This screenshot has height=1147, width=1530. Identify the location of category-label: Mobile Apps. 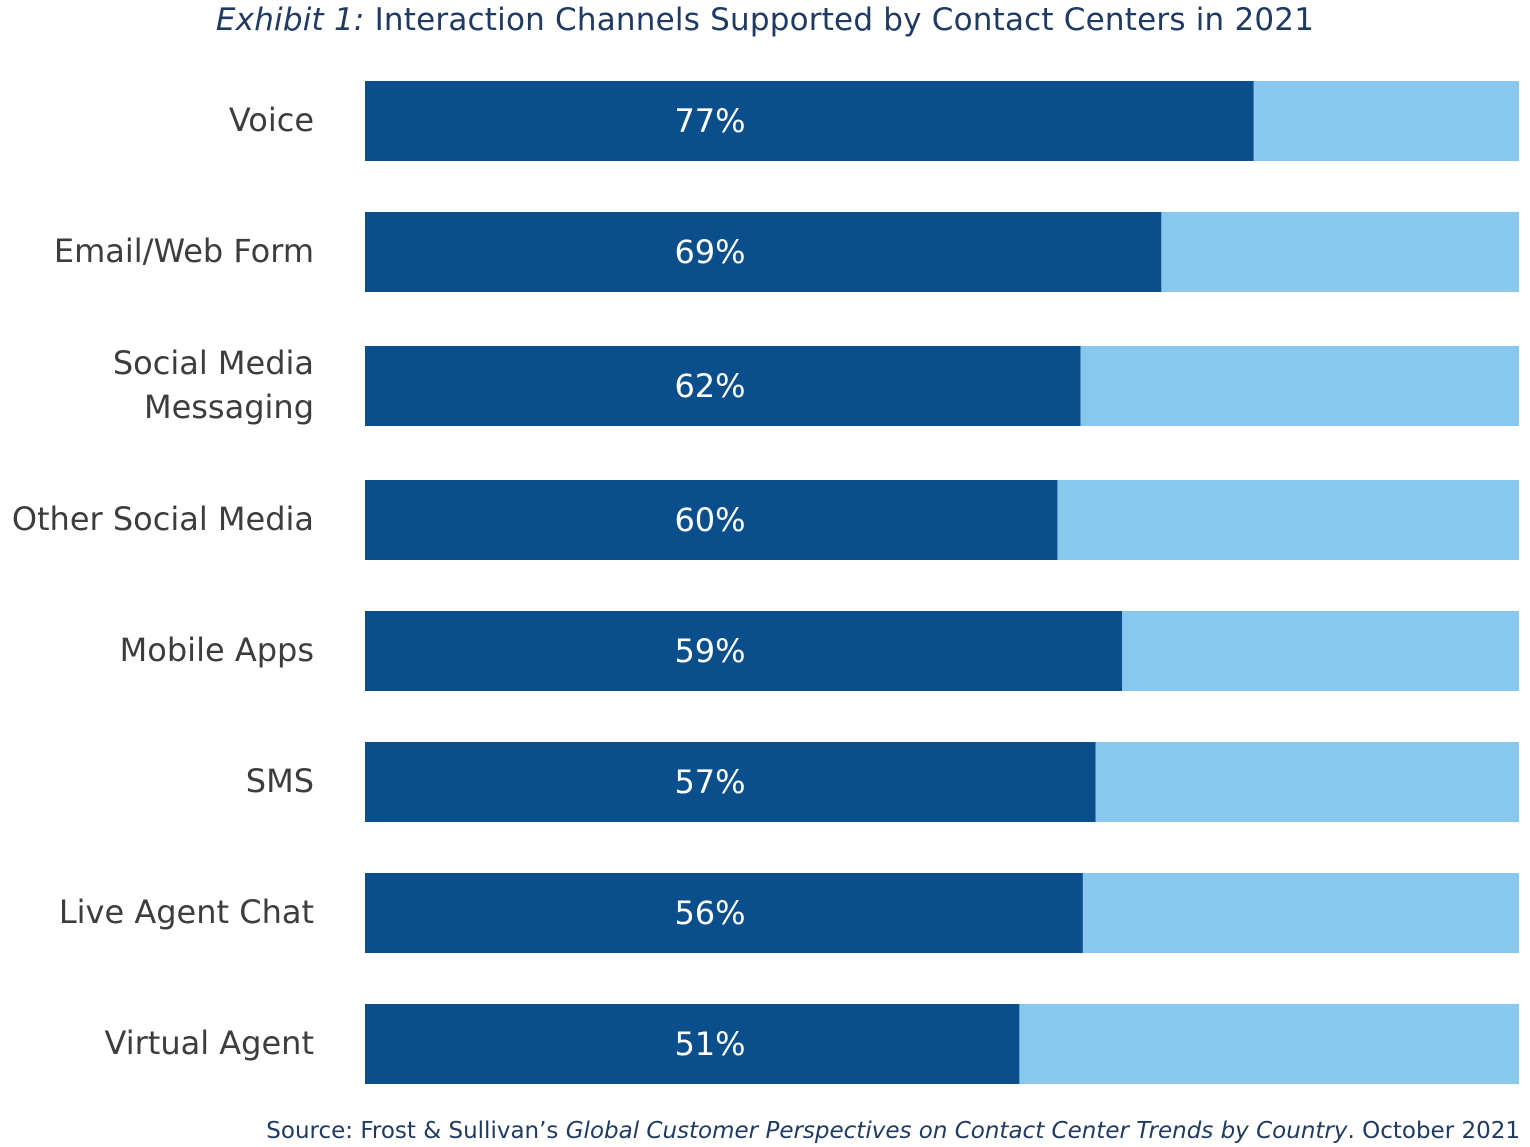
(217, 650).